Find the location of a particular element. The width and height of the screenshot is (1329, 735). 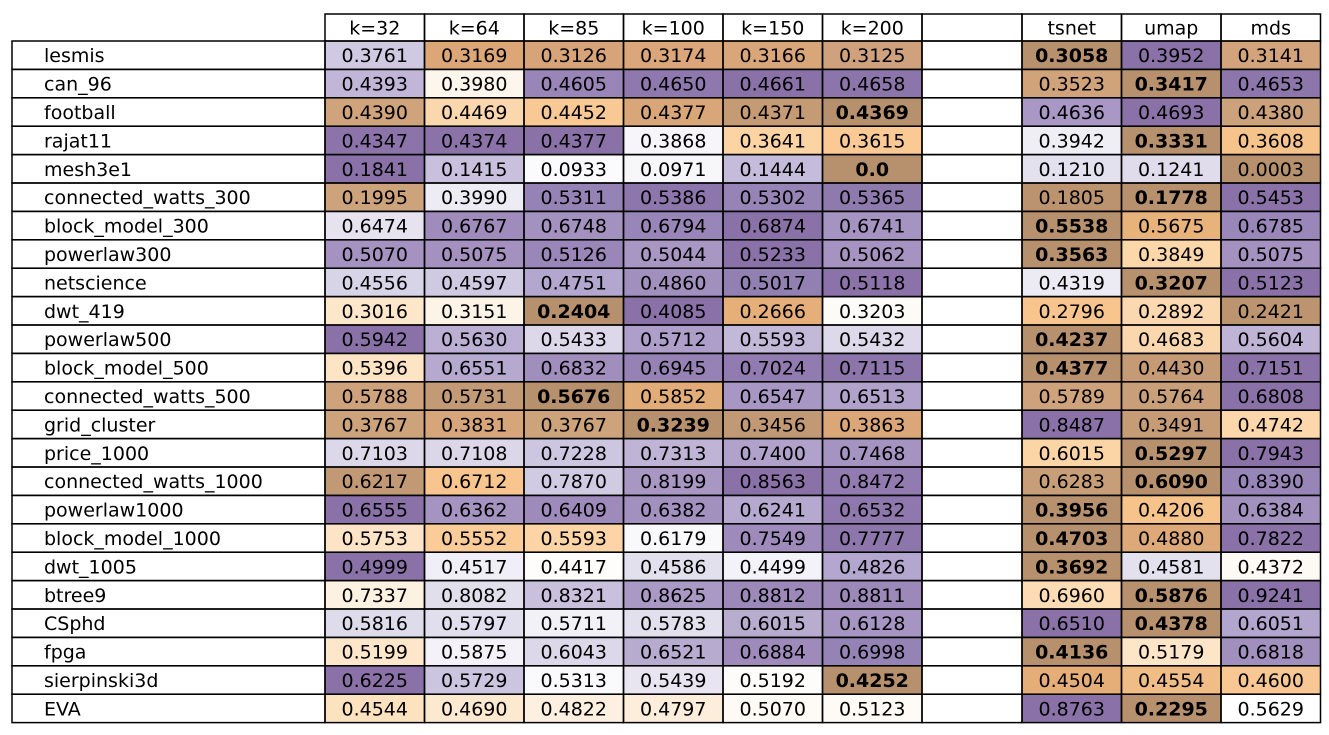

cell-value: 0.3523 is located at coordinates (1072, 85).